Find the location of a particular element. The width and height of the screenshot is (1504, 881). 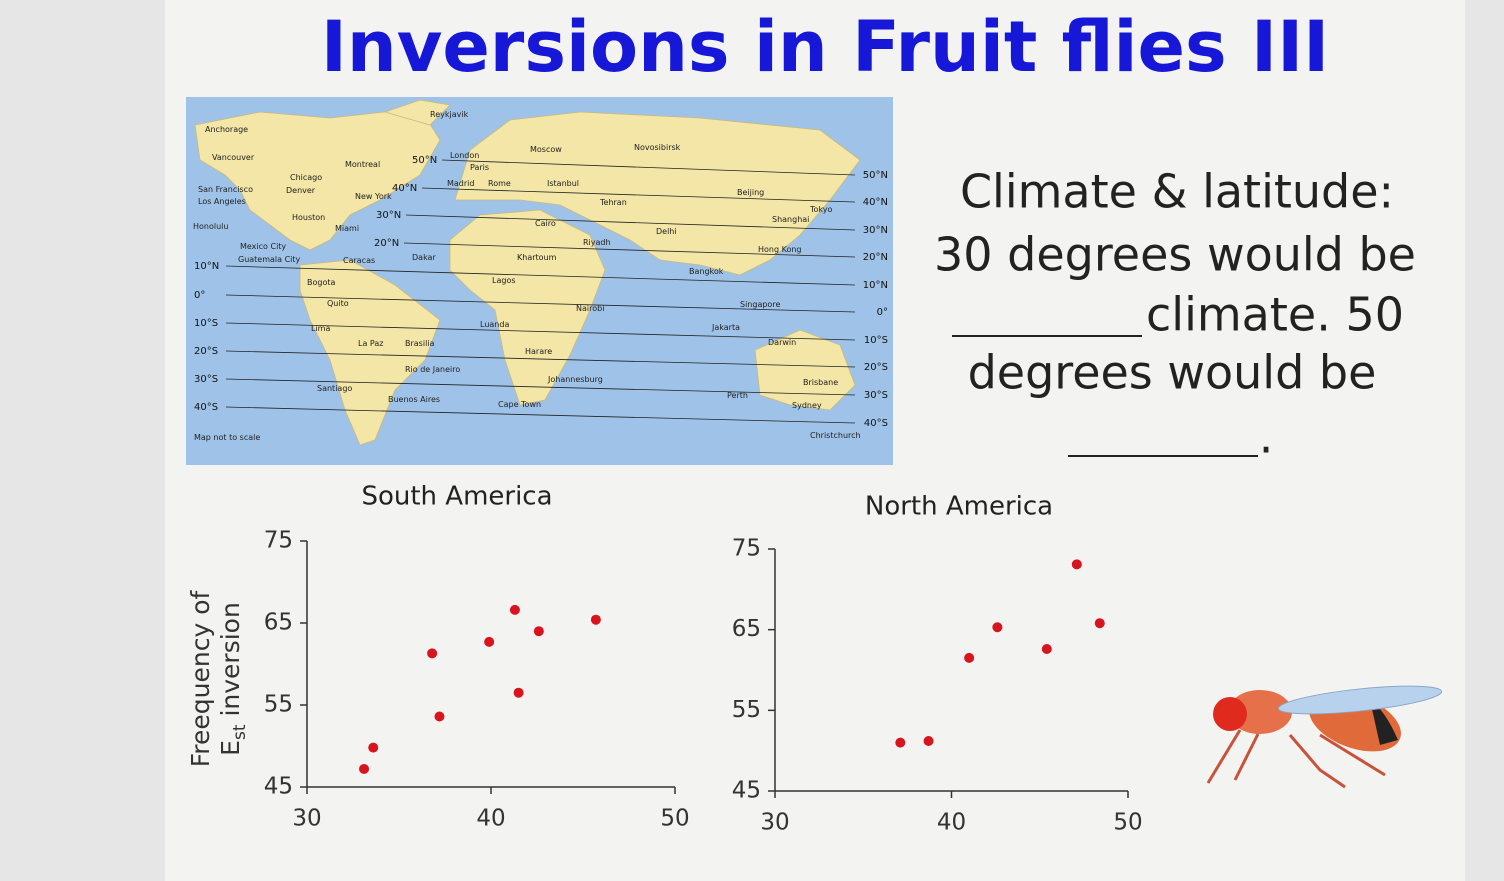

x-tick-label: 40 is located at coordinates (951, 823).